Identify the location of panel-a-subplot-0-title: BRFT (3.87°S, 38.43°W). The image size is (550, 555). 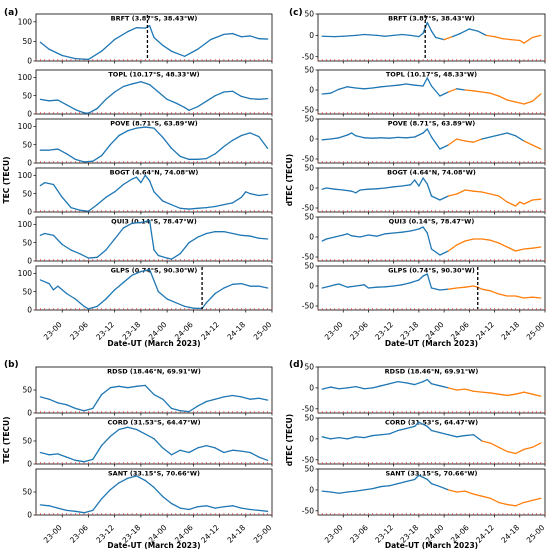
(154, 19).